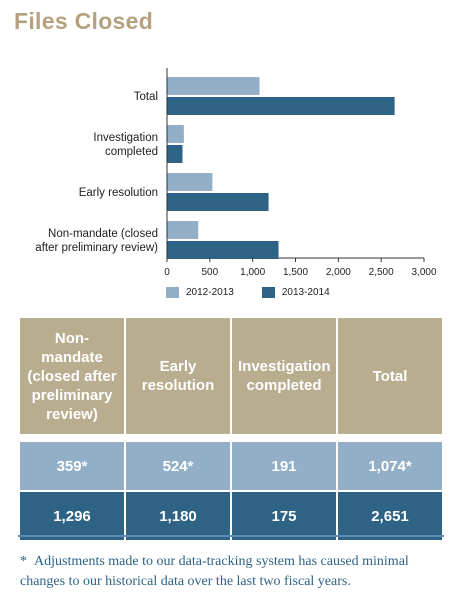  I want to click on x-tick-label: 2,500, so click(381, 272).